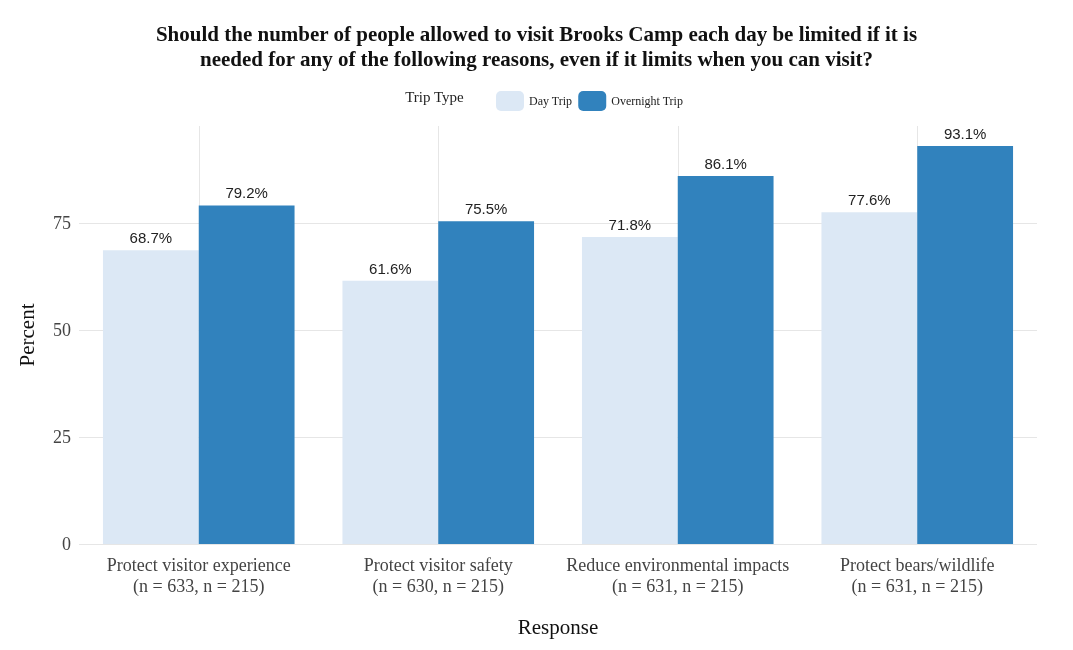  What do you see at coordinates (438, 575) in the screenshot?
I see `x-tick-label: Protect visitor safety (n = 630, n = 215)` at bounding box center [438, 575].